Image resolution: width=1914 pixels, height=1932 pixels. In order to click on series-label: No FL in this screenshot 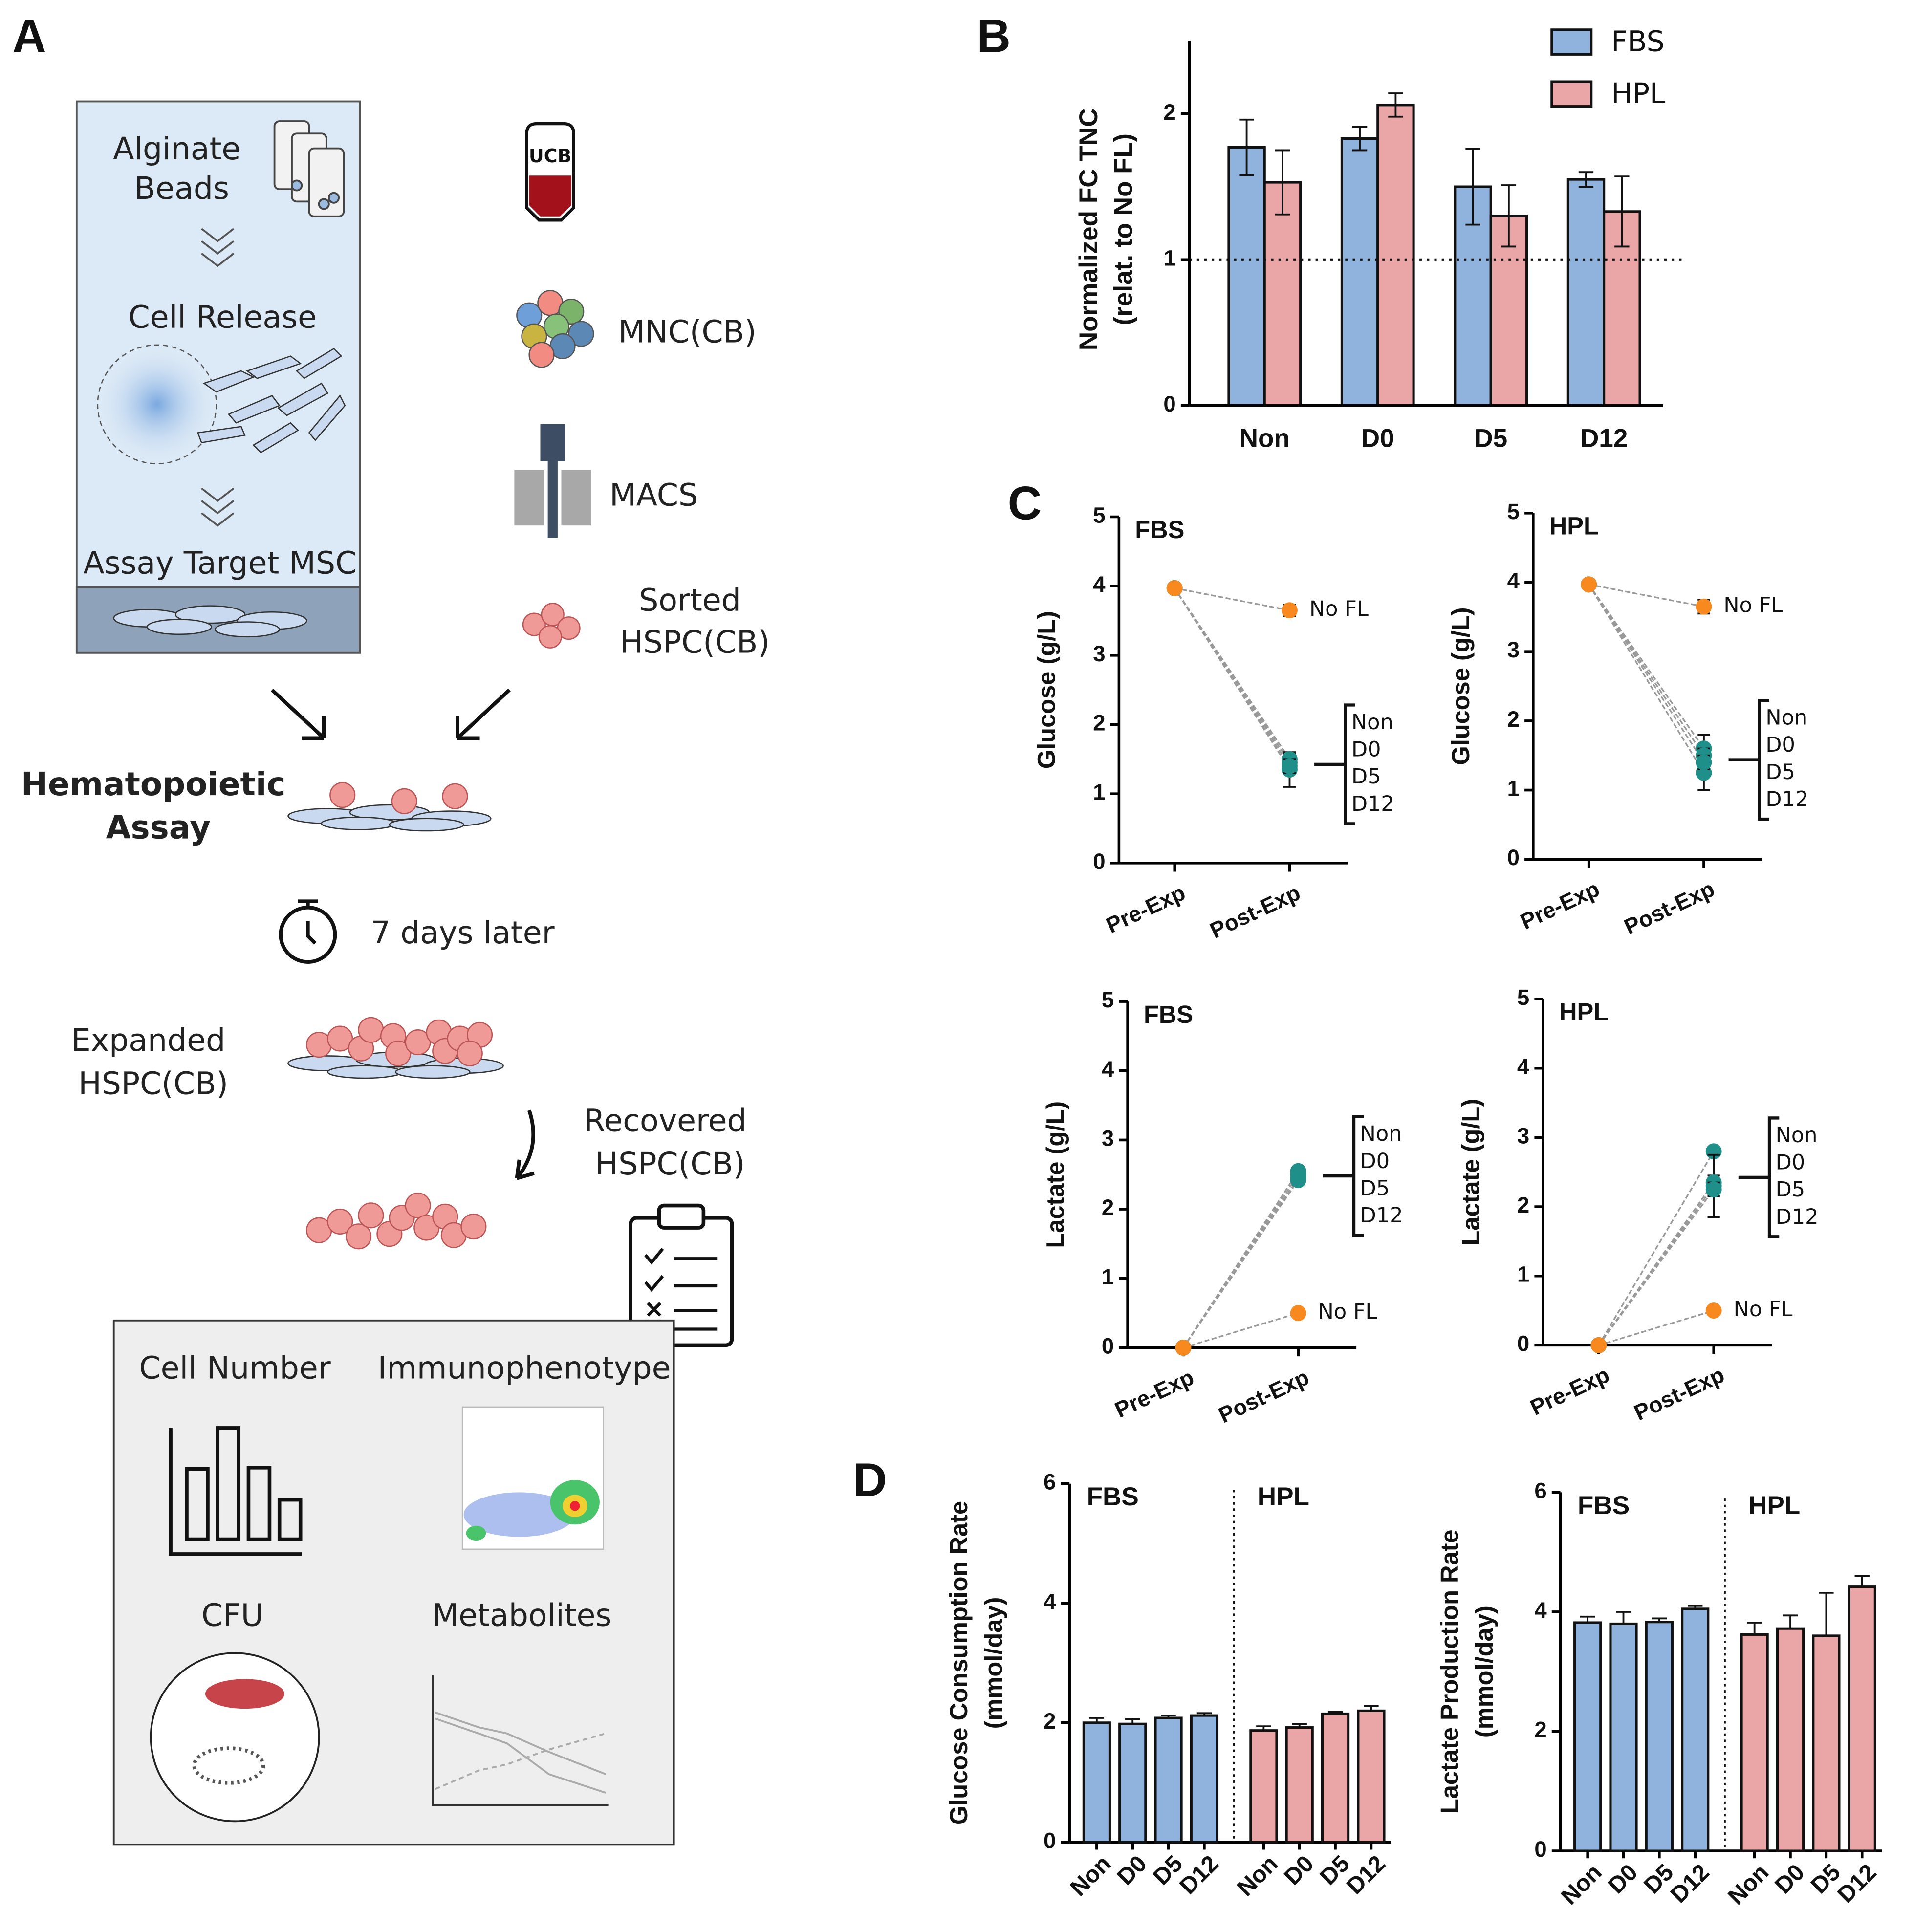, I will do `click(1763, 1309)`.